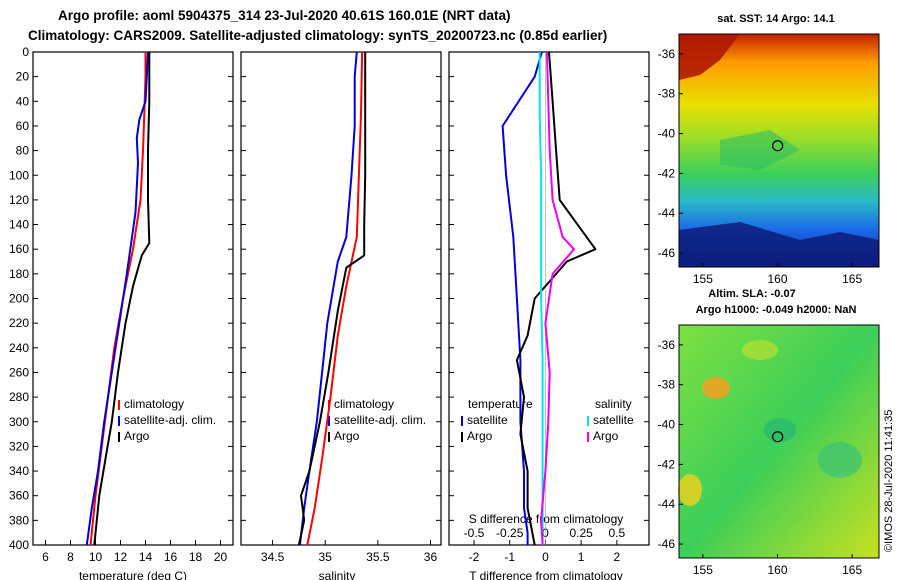 The height and width of the screenshot is (580, 900). Describe the element at coordinates (19, 520) in the screenshot. I see `y-tick-label: 380` at that location.